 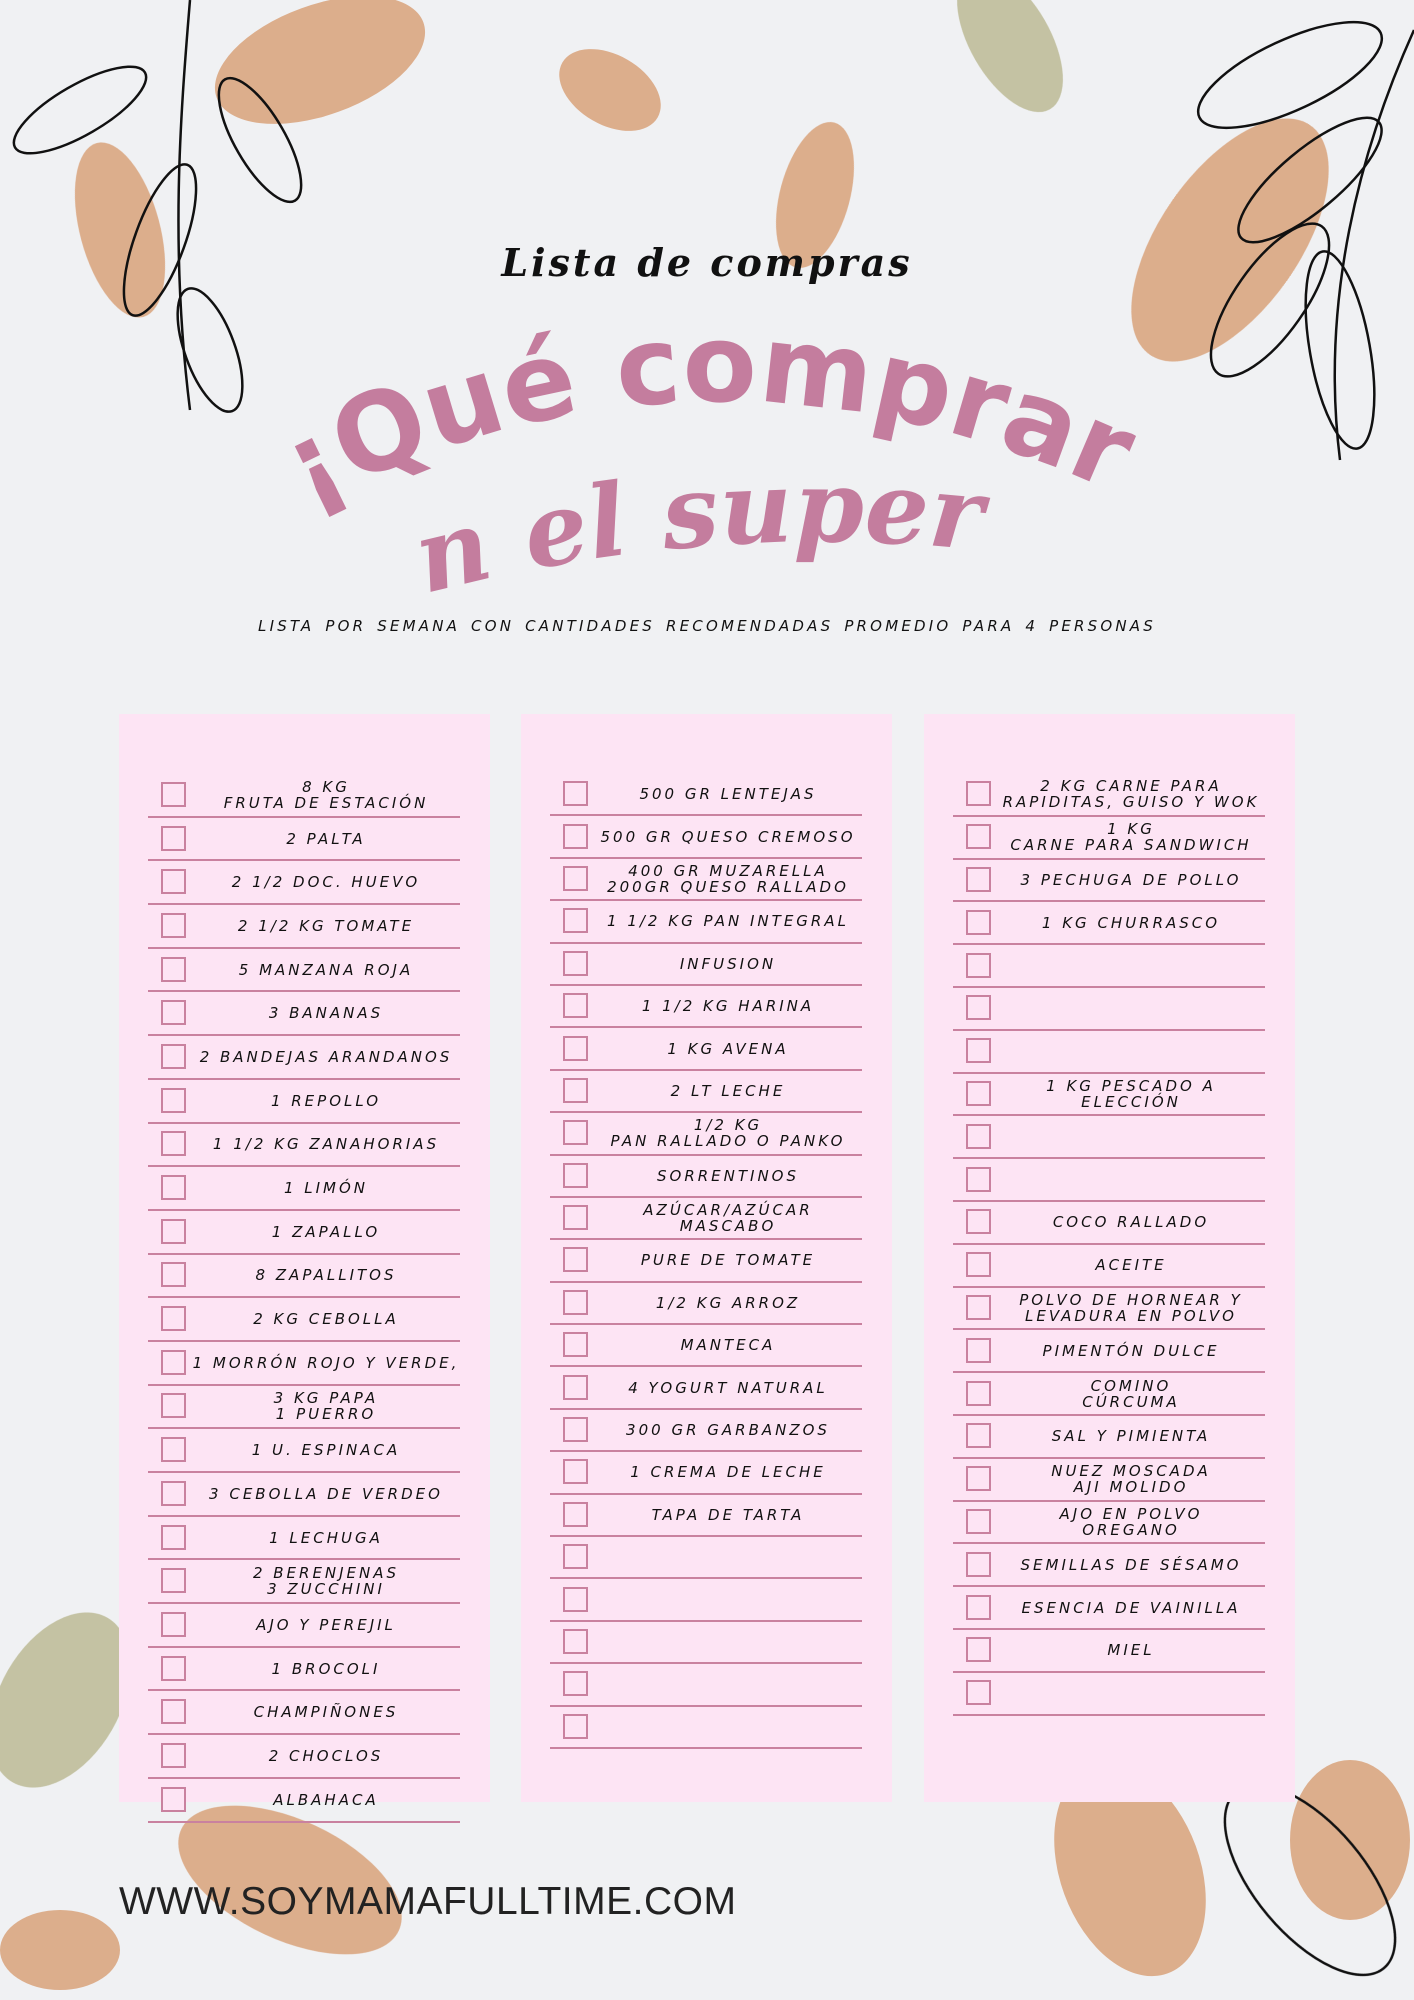 What do you see at coordinates (728, 1090) in the screenshot?
I see `item-label: 2 LT LECHE` at bounding box center [728, 1090].